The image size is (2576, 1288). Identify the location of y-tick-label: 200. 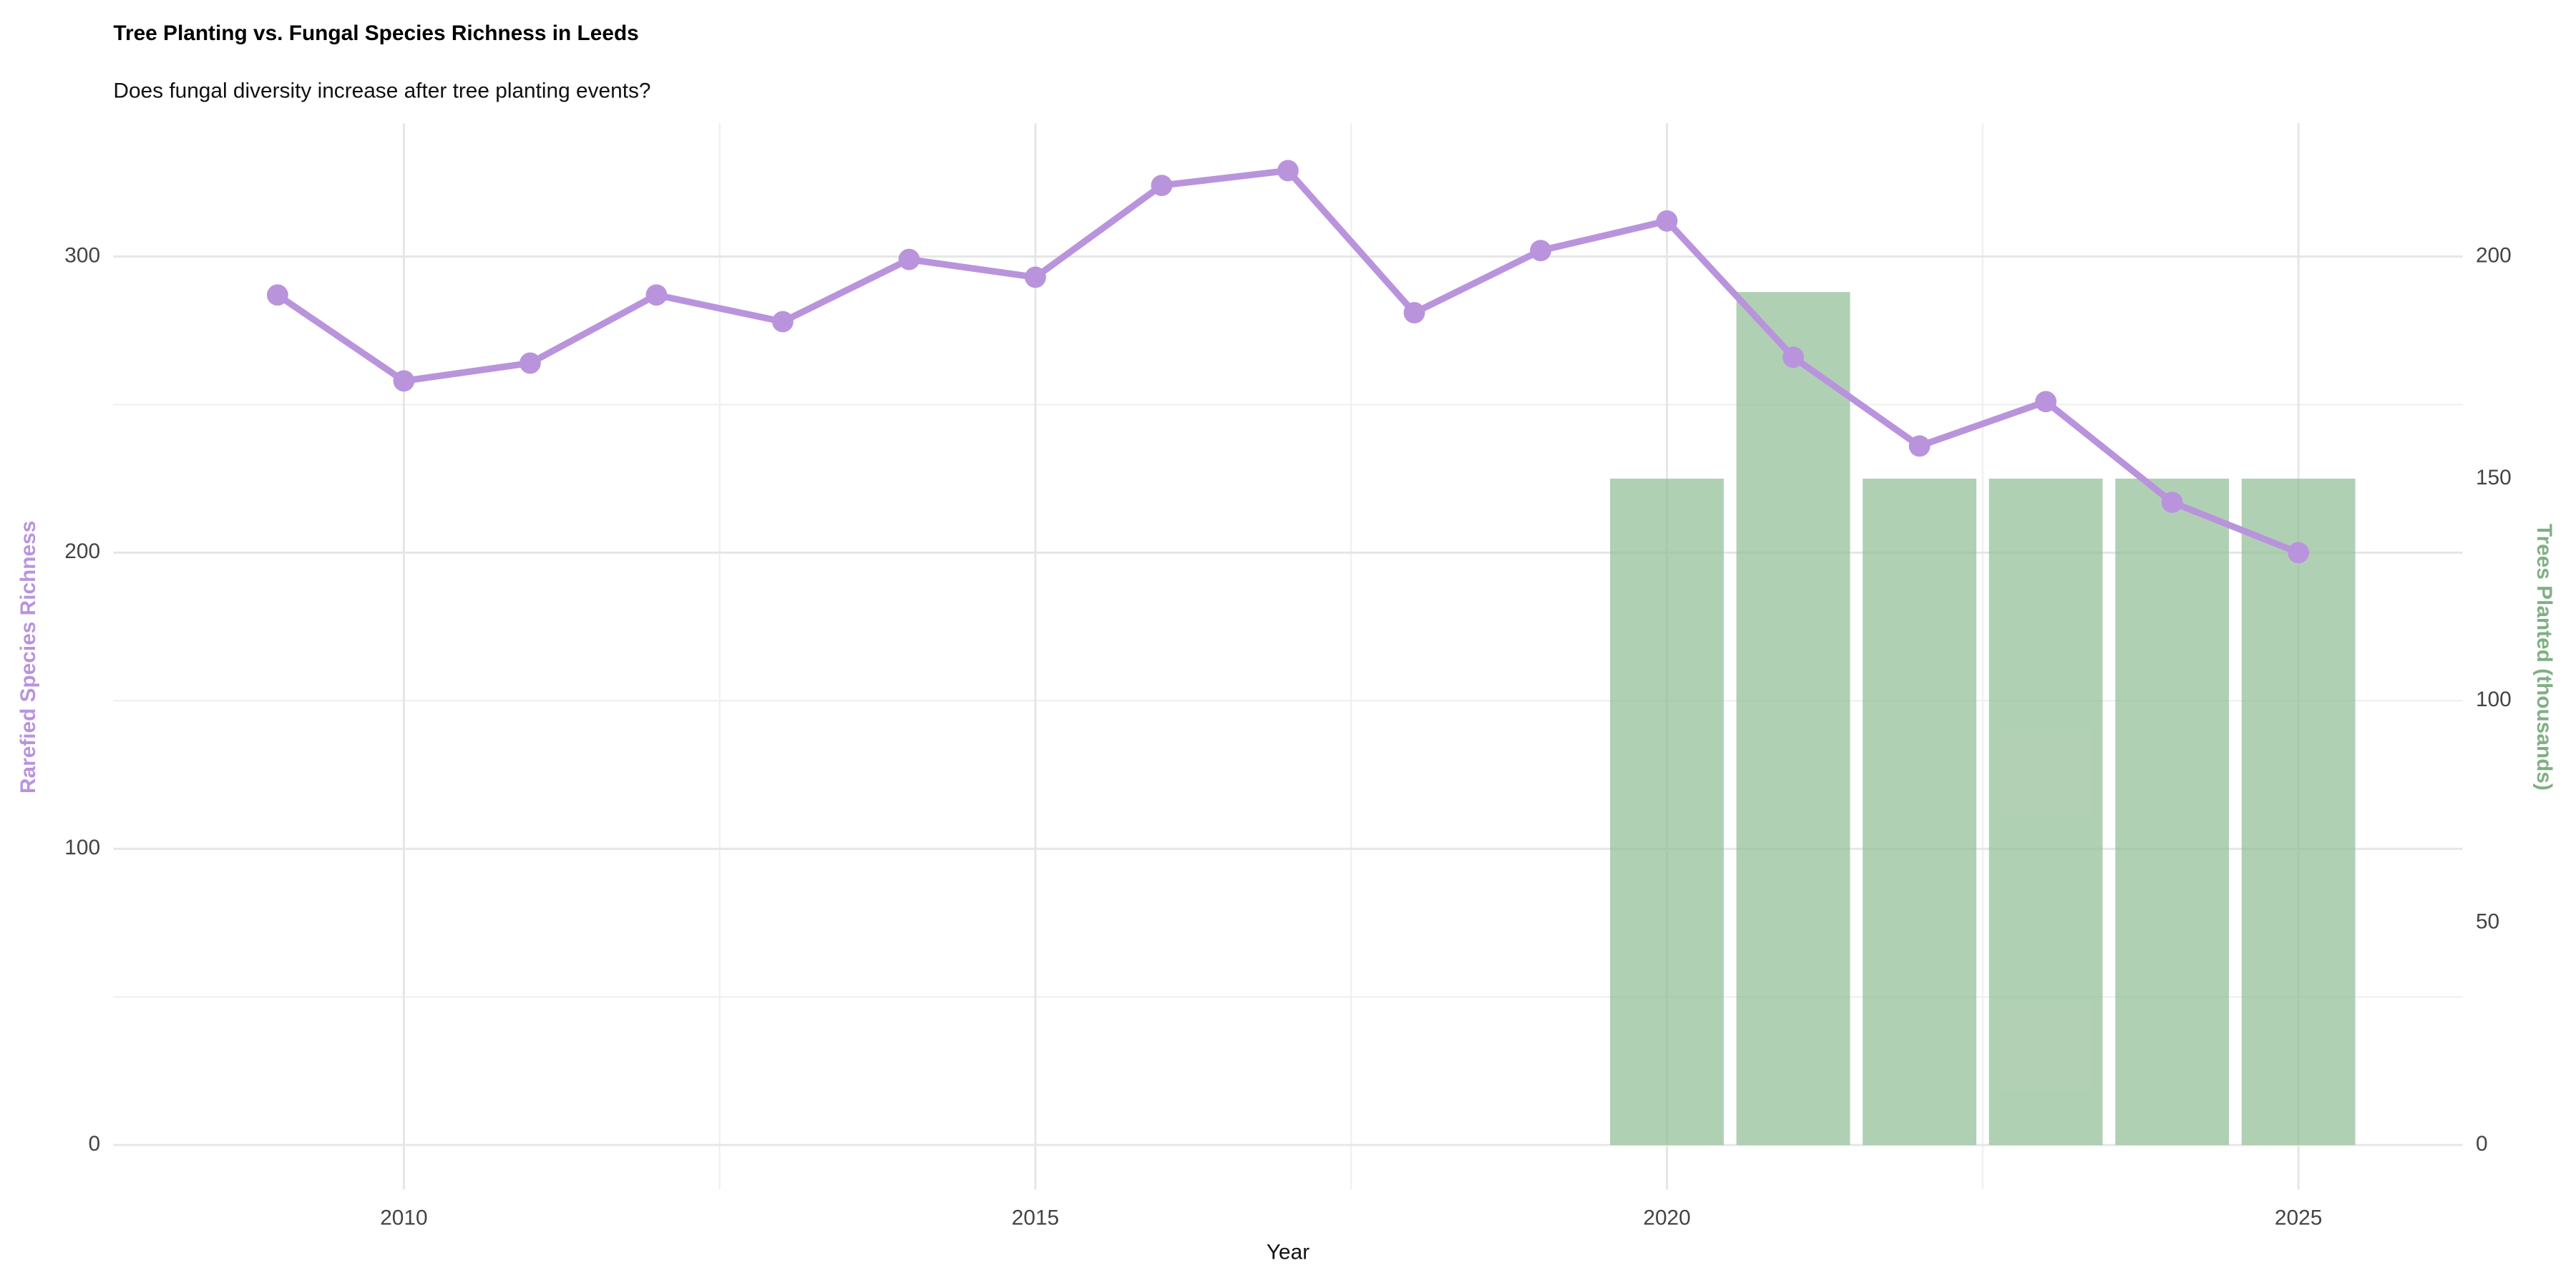
(82, 551).